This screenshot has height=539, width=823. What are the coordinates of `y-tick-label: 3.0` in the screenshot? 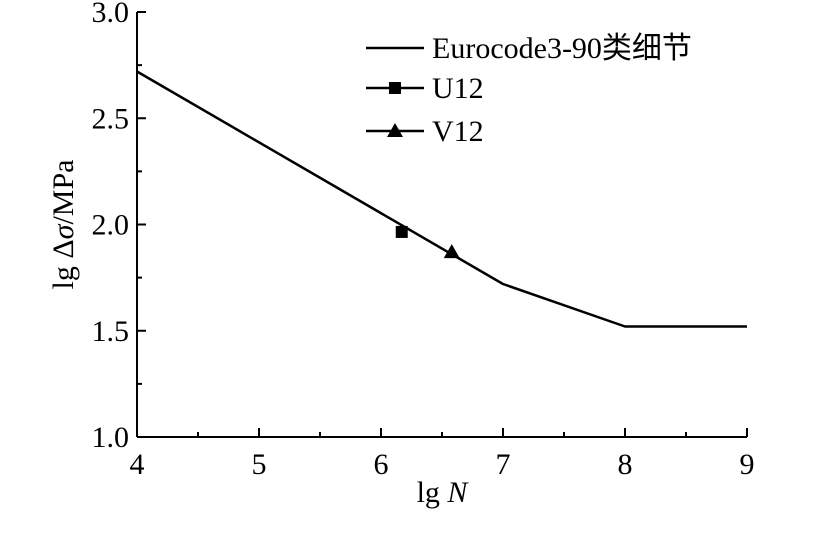 It's located at (111, 14).